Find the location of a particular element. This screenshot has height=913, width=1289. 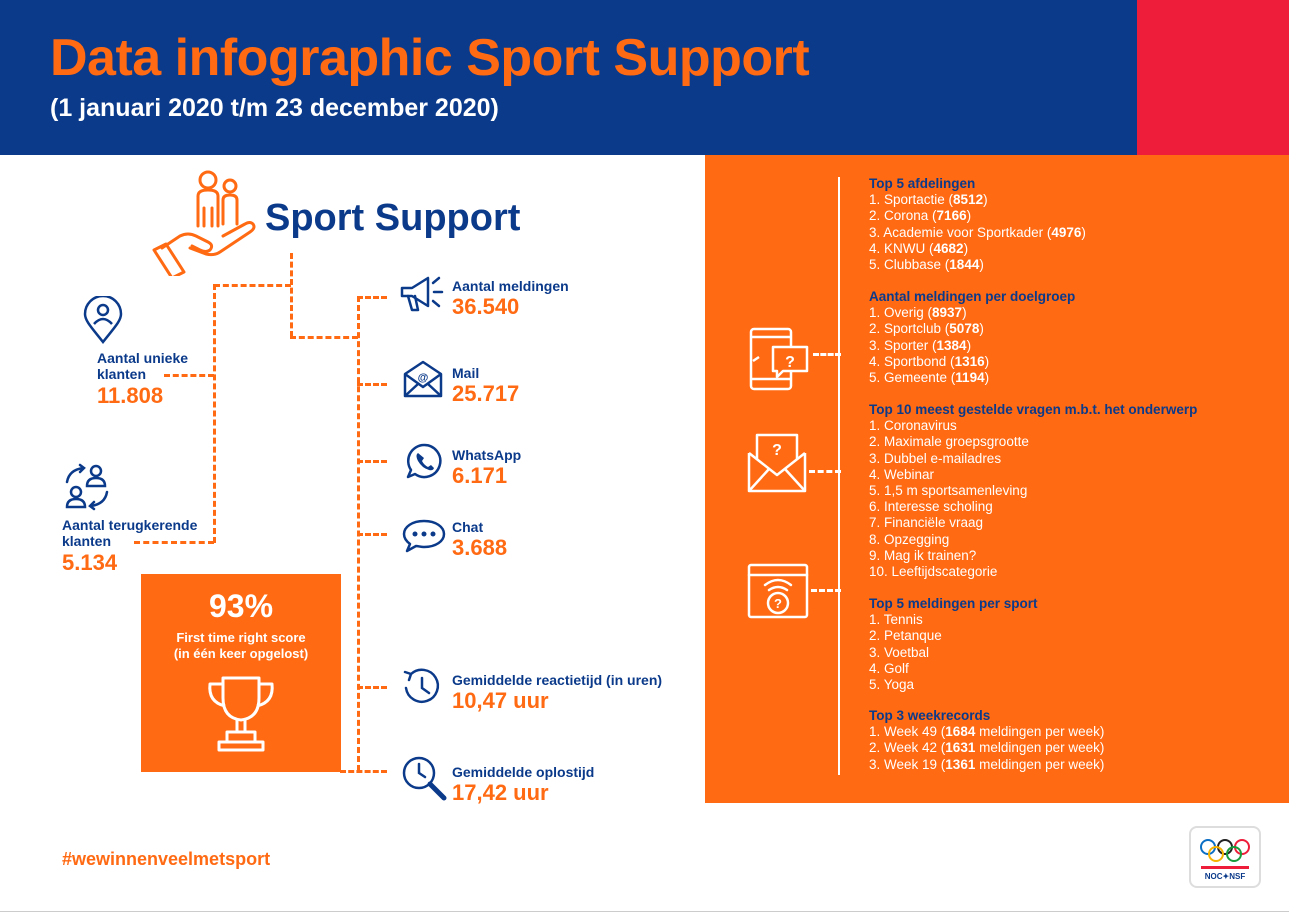

panel-divider is located at coordinates (839, 476).